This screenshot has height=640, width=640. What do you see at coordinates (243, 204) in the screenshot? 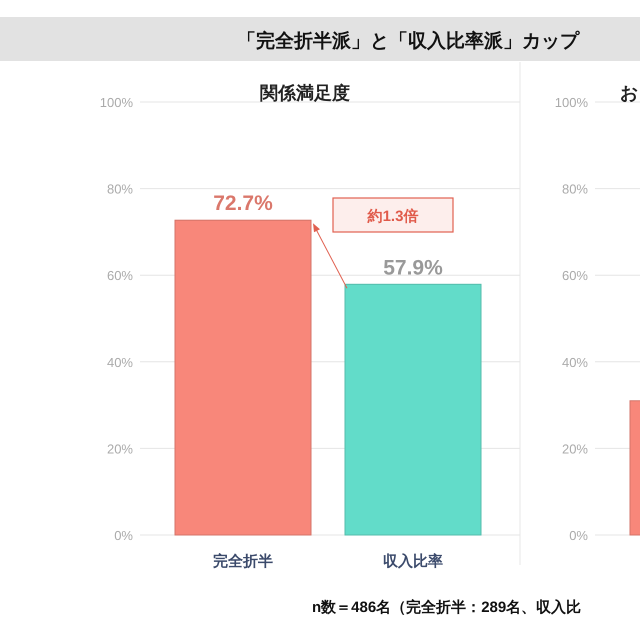
I see `data-label: 72.7%` at bounding box center [243, 204].